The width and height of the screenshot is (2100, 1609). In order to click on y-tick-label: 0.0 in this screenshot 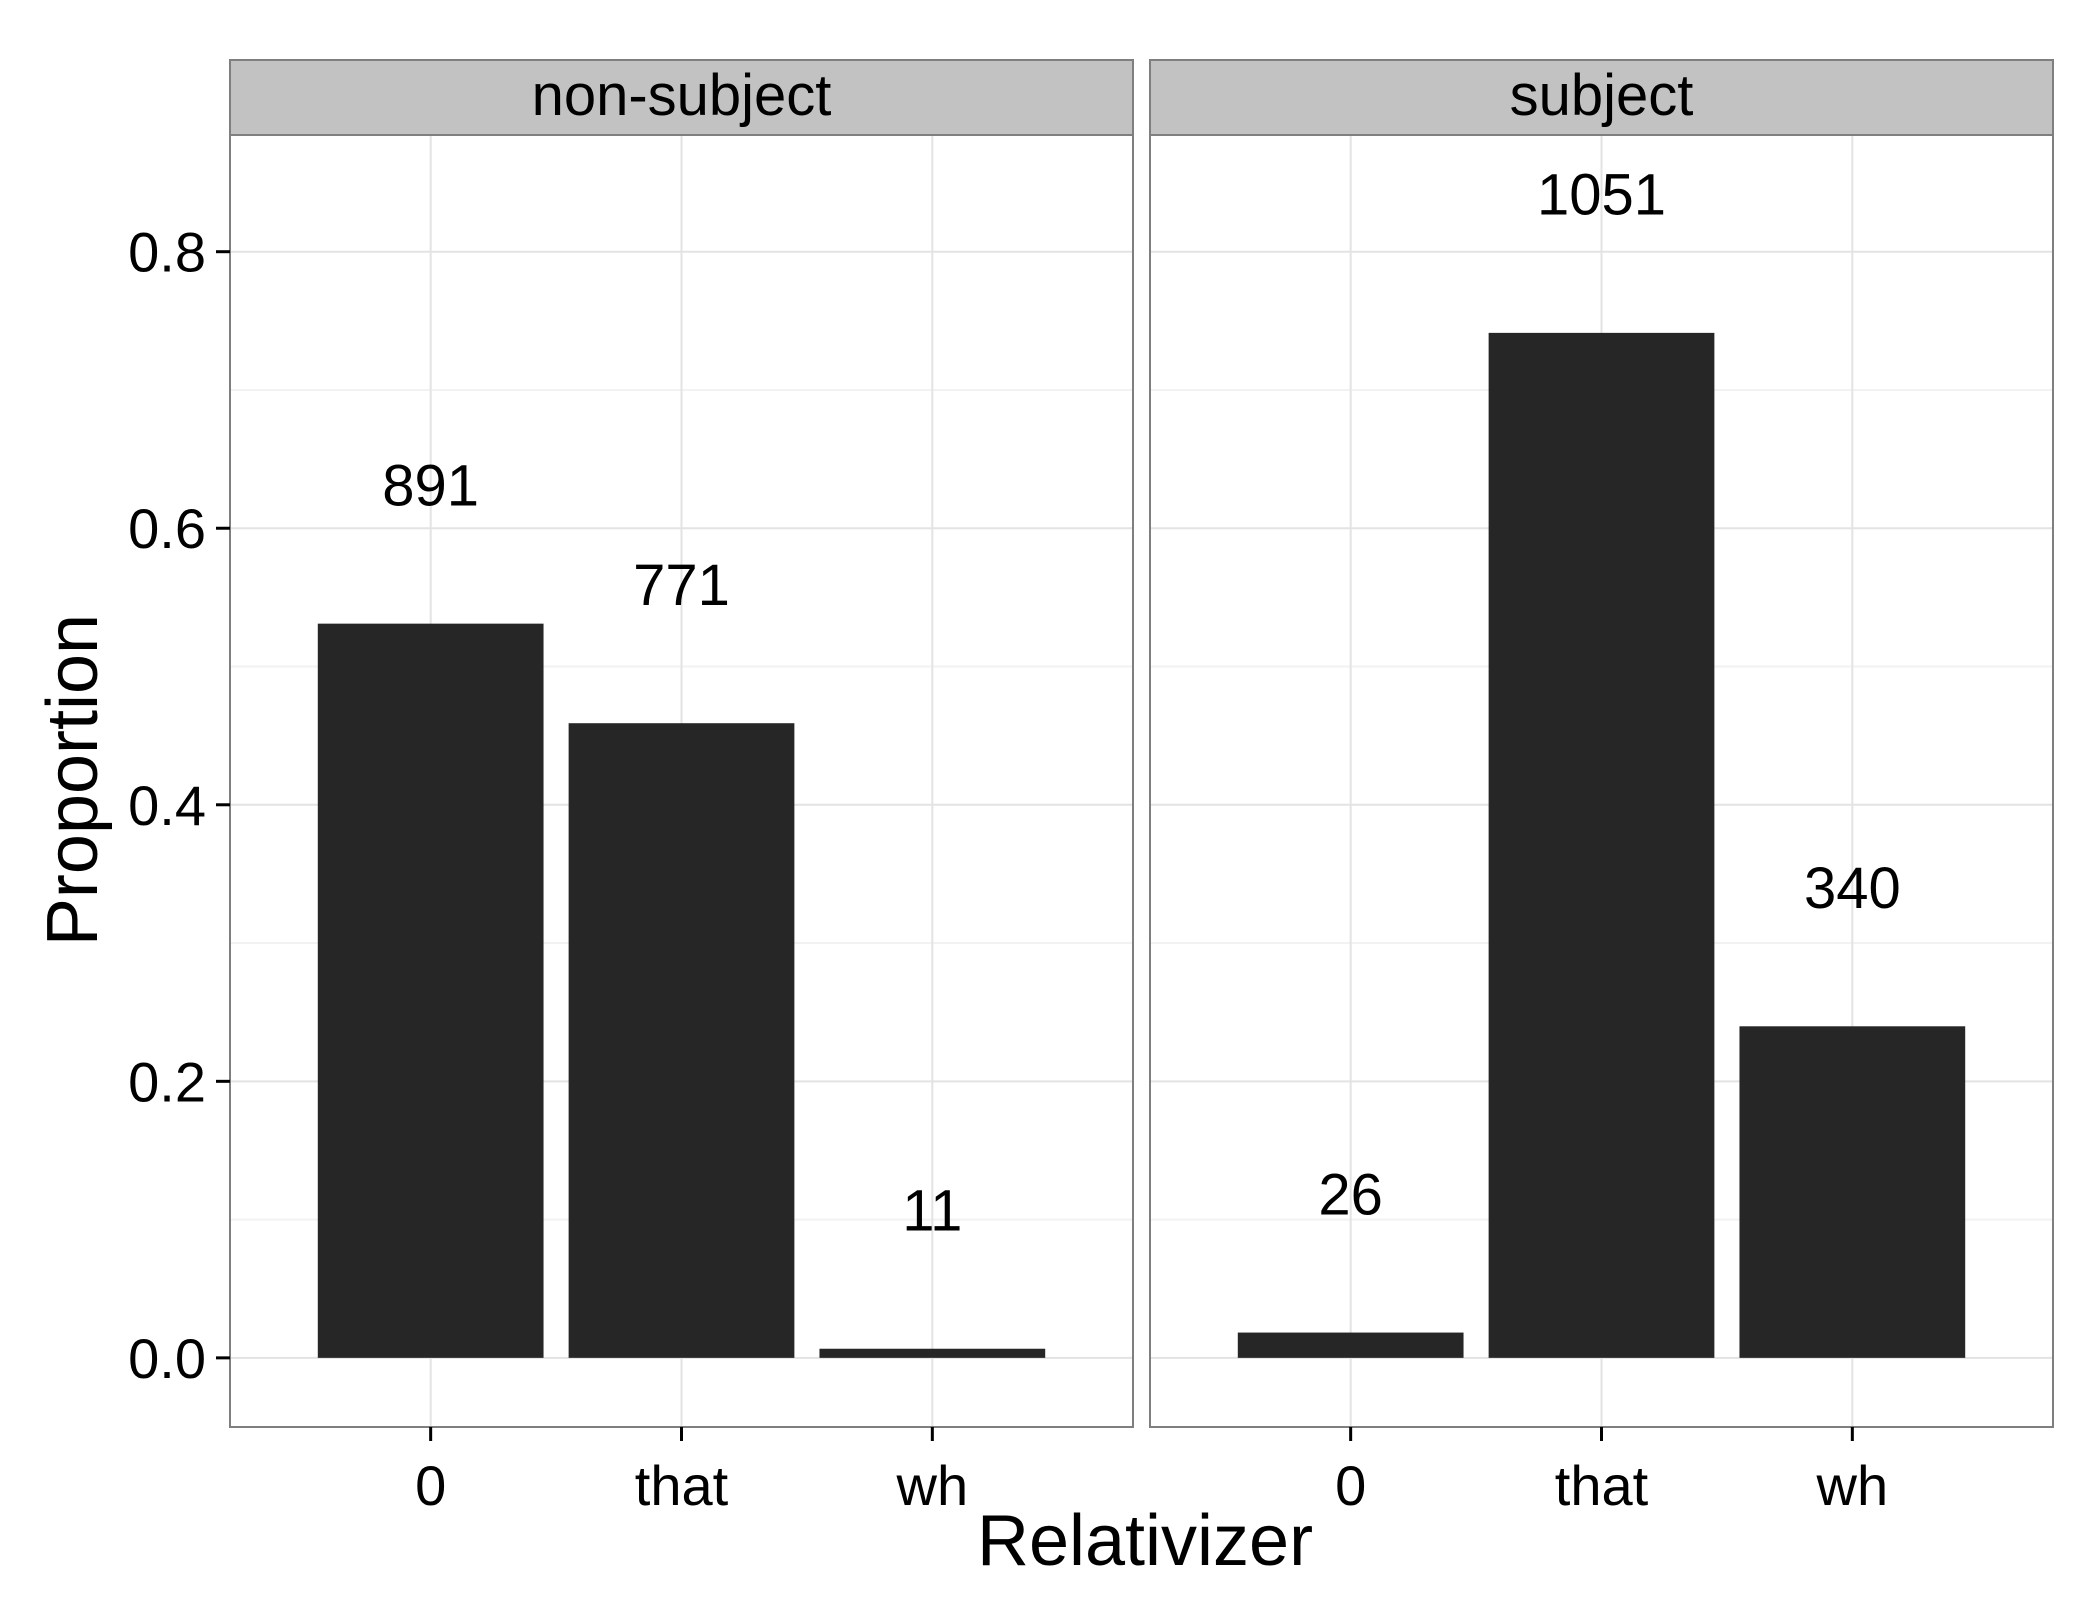, I will do `click(167, 1358)`.